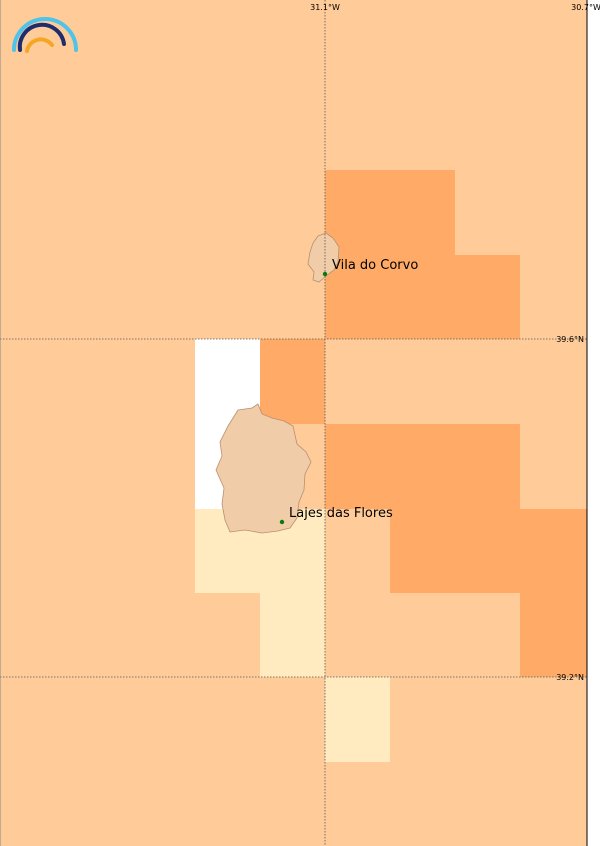  I want to click on lon-label: 31.1°W, so click(325, 7).